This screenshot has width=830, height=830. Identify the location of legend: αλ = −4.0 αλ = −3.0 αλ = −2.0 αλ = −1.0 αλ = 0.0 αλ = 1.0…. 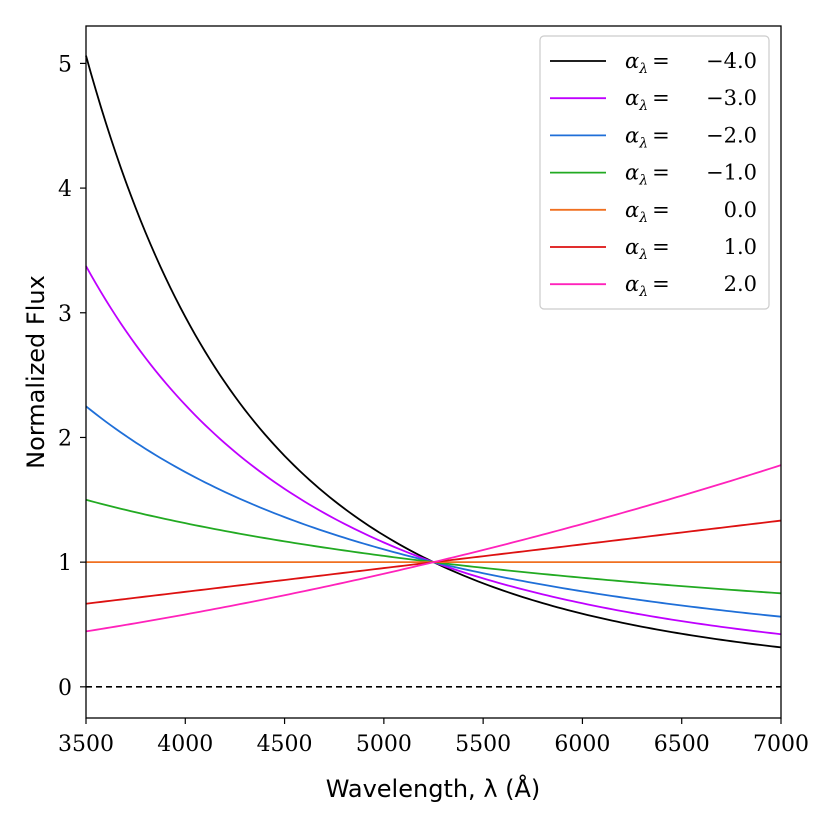
(654, 172).